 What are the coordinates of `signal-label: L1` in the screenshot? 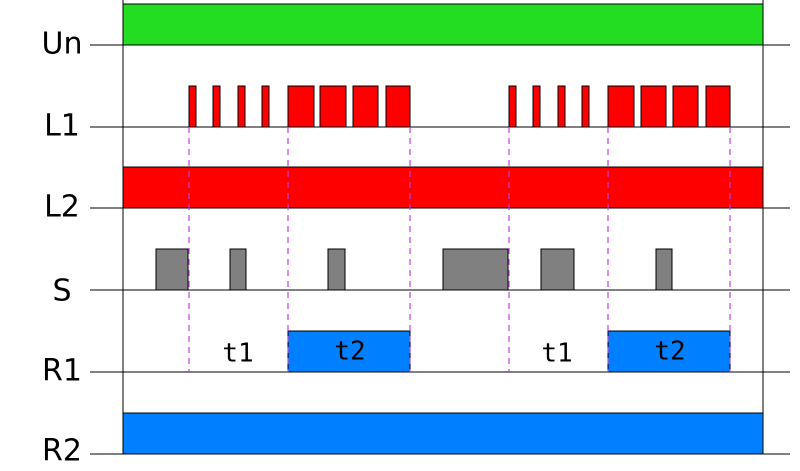 It's located at (62, 126).